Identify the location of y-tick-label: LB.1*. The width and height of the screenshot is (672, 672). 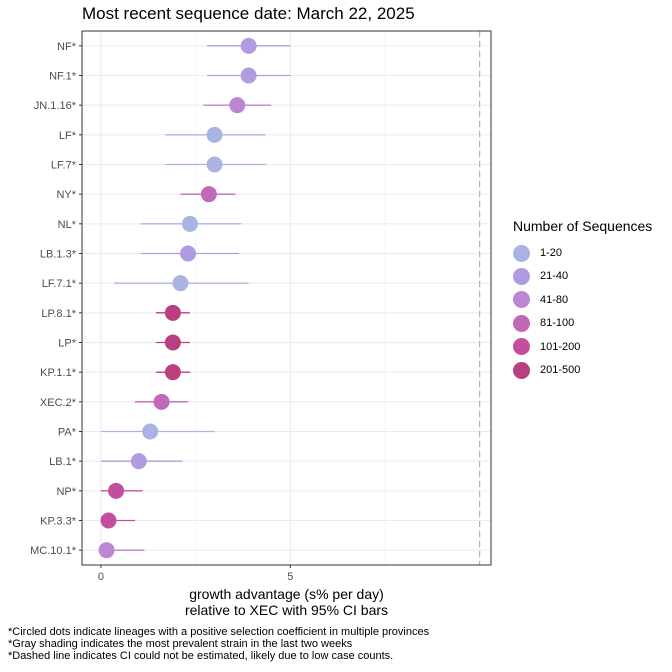
(63, 462).